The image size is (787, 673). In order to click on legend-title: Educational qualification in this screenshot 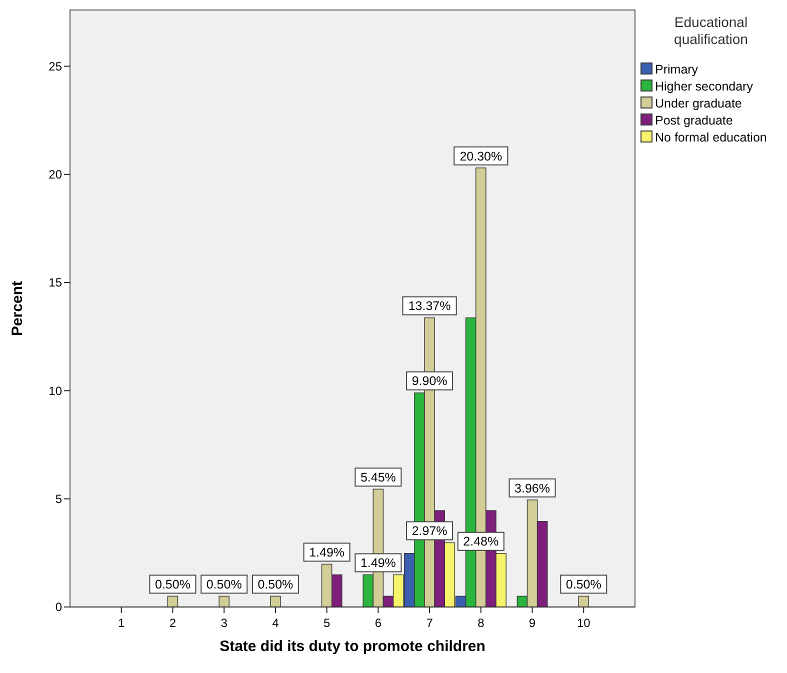, I will do `click(711, 30)`.